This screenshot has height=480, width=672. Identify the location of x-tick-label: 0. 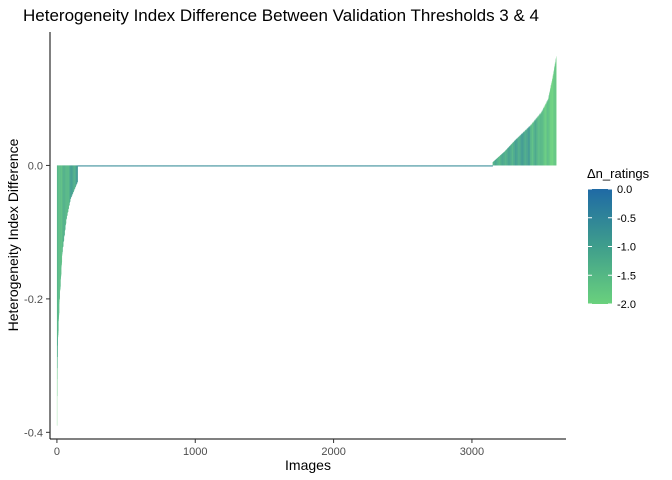
(57, 452).